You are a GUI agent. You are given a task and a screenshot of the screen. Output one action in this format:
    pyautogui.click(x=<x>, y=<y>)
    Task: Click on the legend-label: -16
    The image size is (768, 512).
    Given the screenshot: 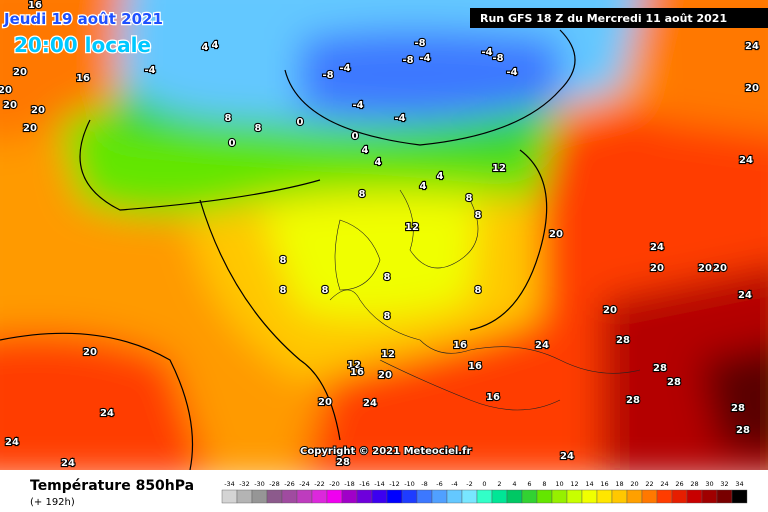 What is the action you would take?
    pyautogui.click(x=364, y=484)
    